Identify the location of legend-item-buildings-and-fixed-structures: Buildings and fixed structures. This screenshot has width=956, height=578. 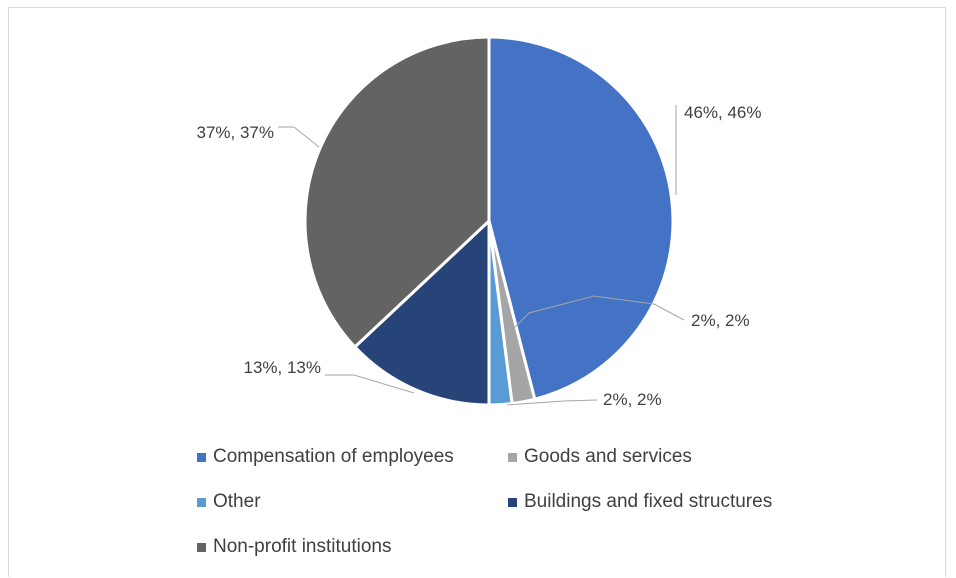
(640, 502).